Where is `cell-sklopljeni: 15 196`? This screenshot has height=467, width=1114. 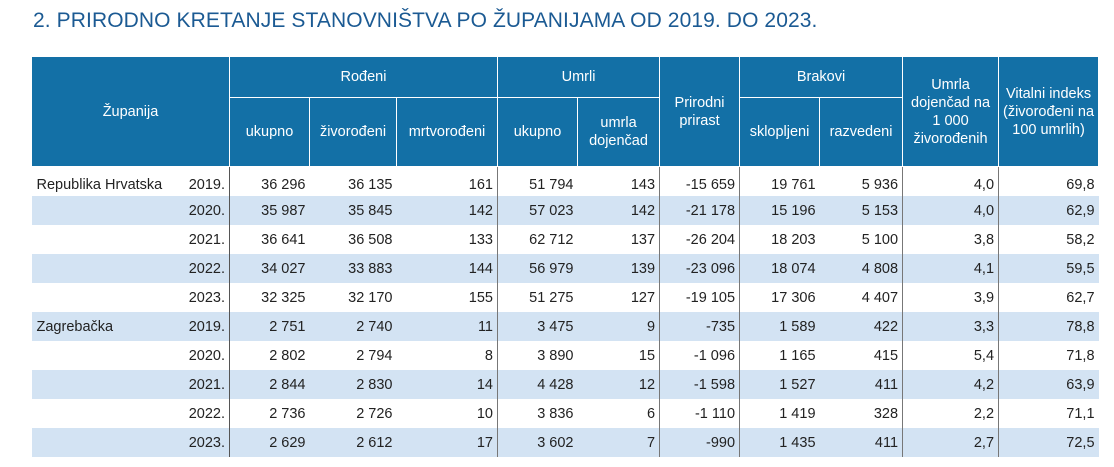 cell-sklopljeni: 15 196 is located at coordinates (779, 210).